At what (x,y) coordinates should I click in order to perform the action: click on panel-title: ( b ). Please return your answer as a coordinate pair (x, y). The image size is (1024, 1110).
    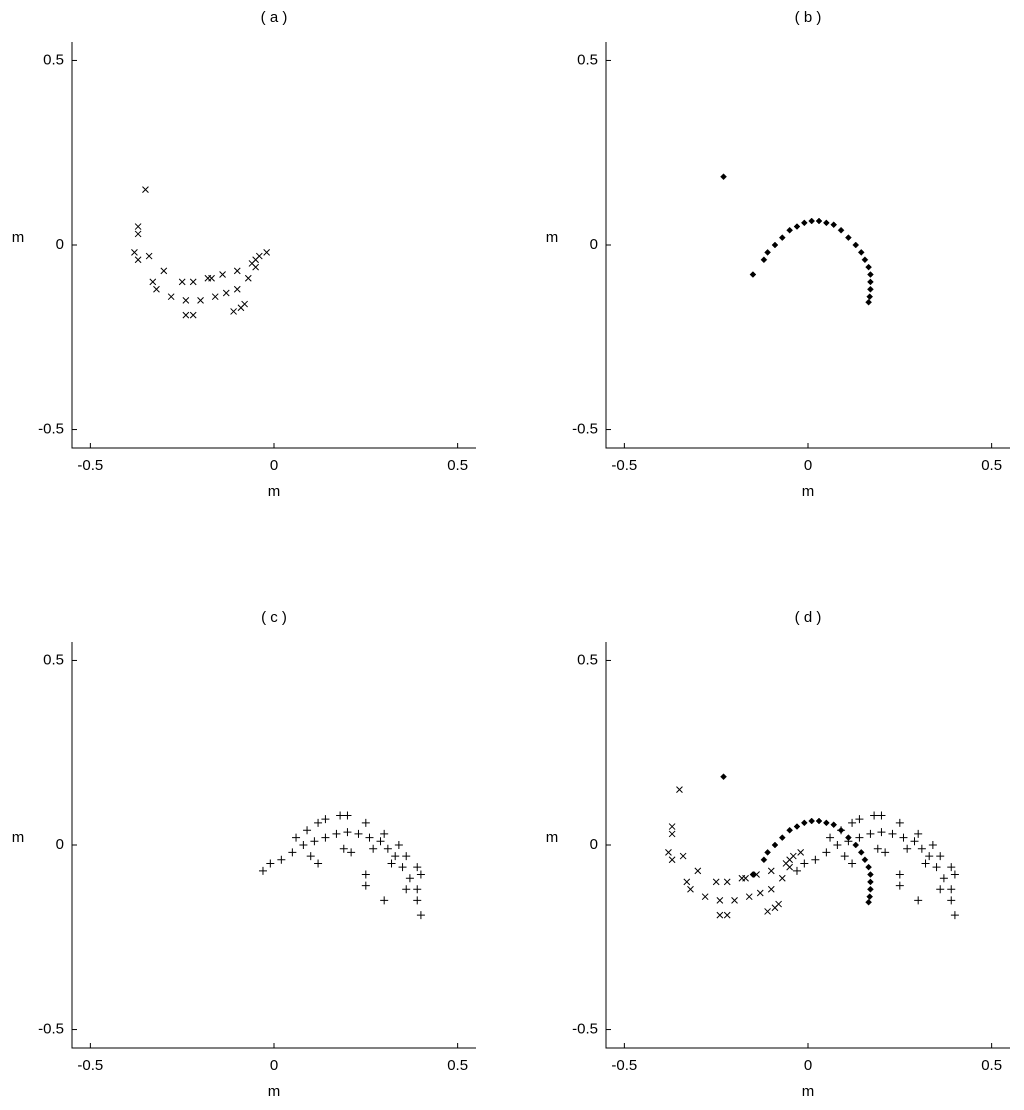
    Looking at the image, I should click on (808, 17).